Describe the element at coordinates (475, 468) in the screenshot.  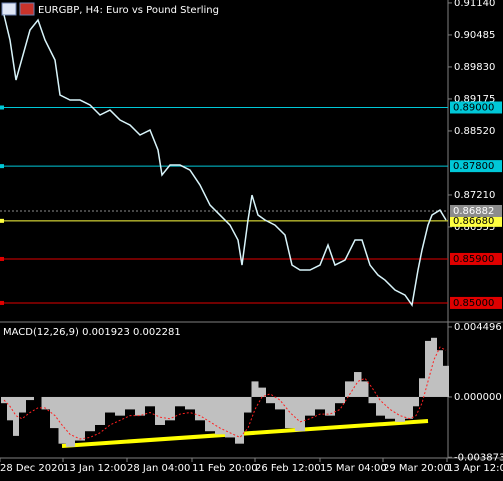
I see `x-tick-label: 13 Apr 12:00` at that location.